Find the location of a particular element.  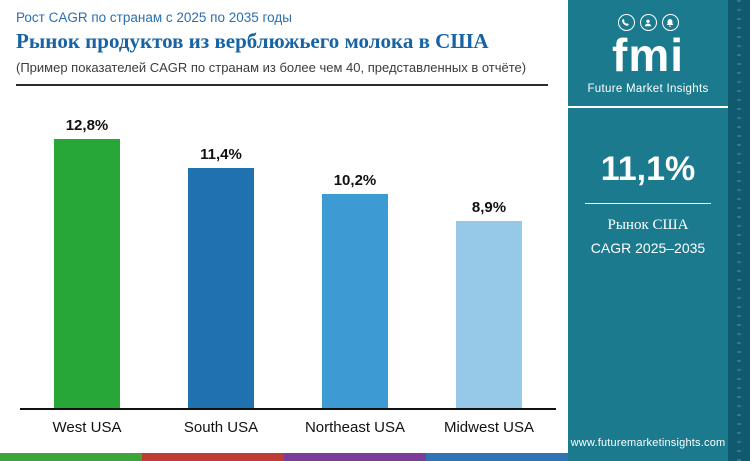

market-label: Рынок США is located at coordinates (648, 225).